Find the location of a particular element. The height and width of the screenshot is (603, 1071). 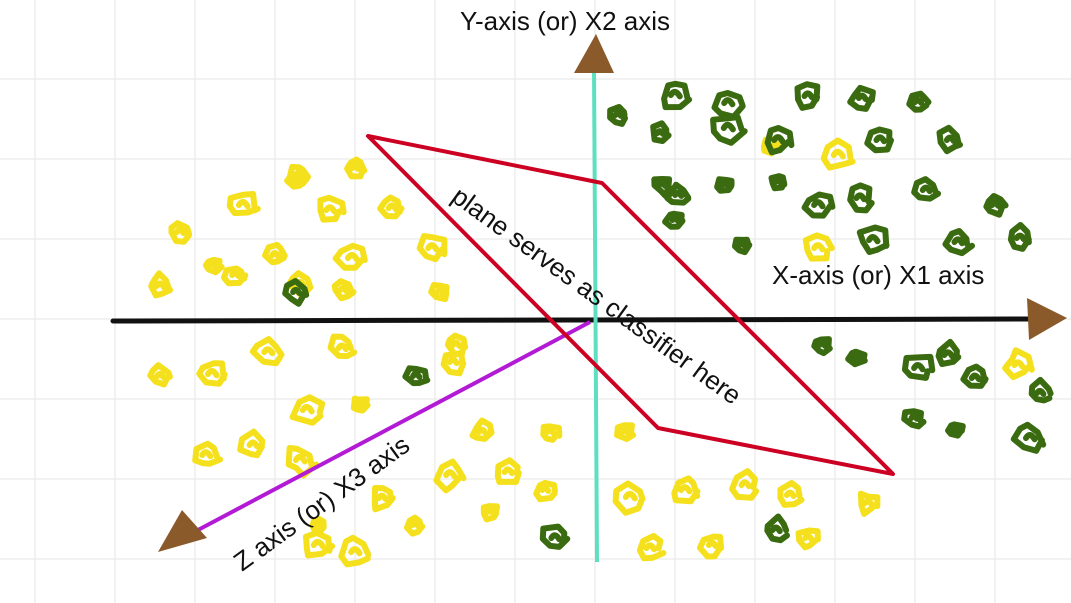

x-axis-label: X-axis (or) X1 axis is located at coordinates (878, 275).